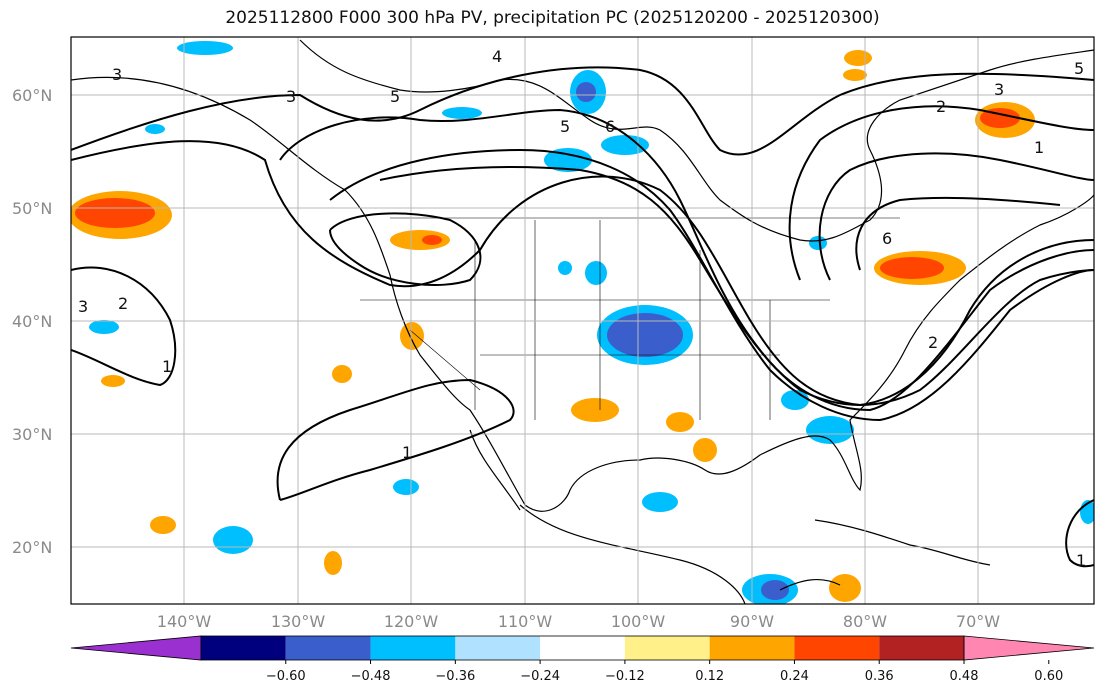 Image resolution: width=1105 pixels, height=698 pixels. What do you see at coordinates (286, 676) in the screenshot?
I see `colorbar-tick-label: −0.60` at bounding box center [286, 676].